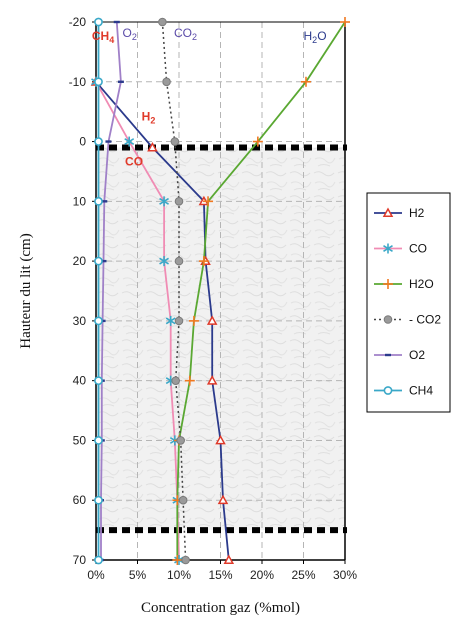 The height and width of the screenshot is (625, 458). Describe the element at coordinates (262, 575) in the screenshot. I see `x-tick-label: 20%` at that location.